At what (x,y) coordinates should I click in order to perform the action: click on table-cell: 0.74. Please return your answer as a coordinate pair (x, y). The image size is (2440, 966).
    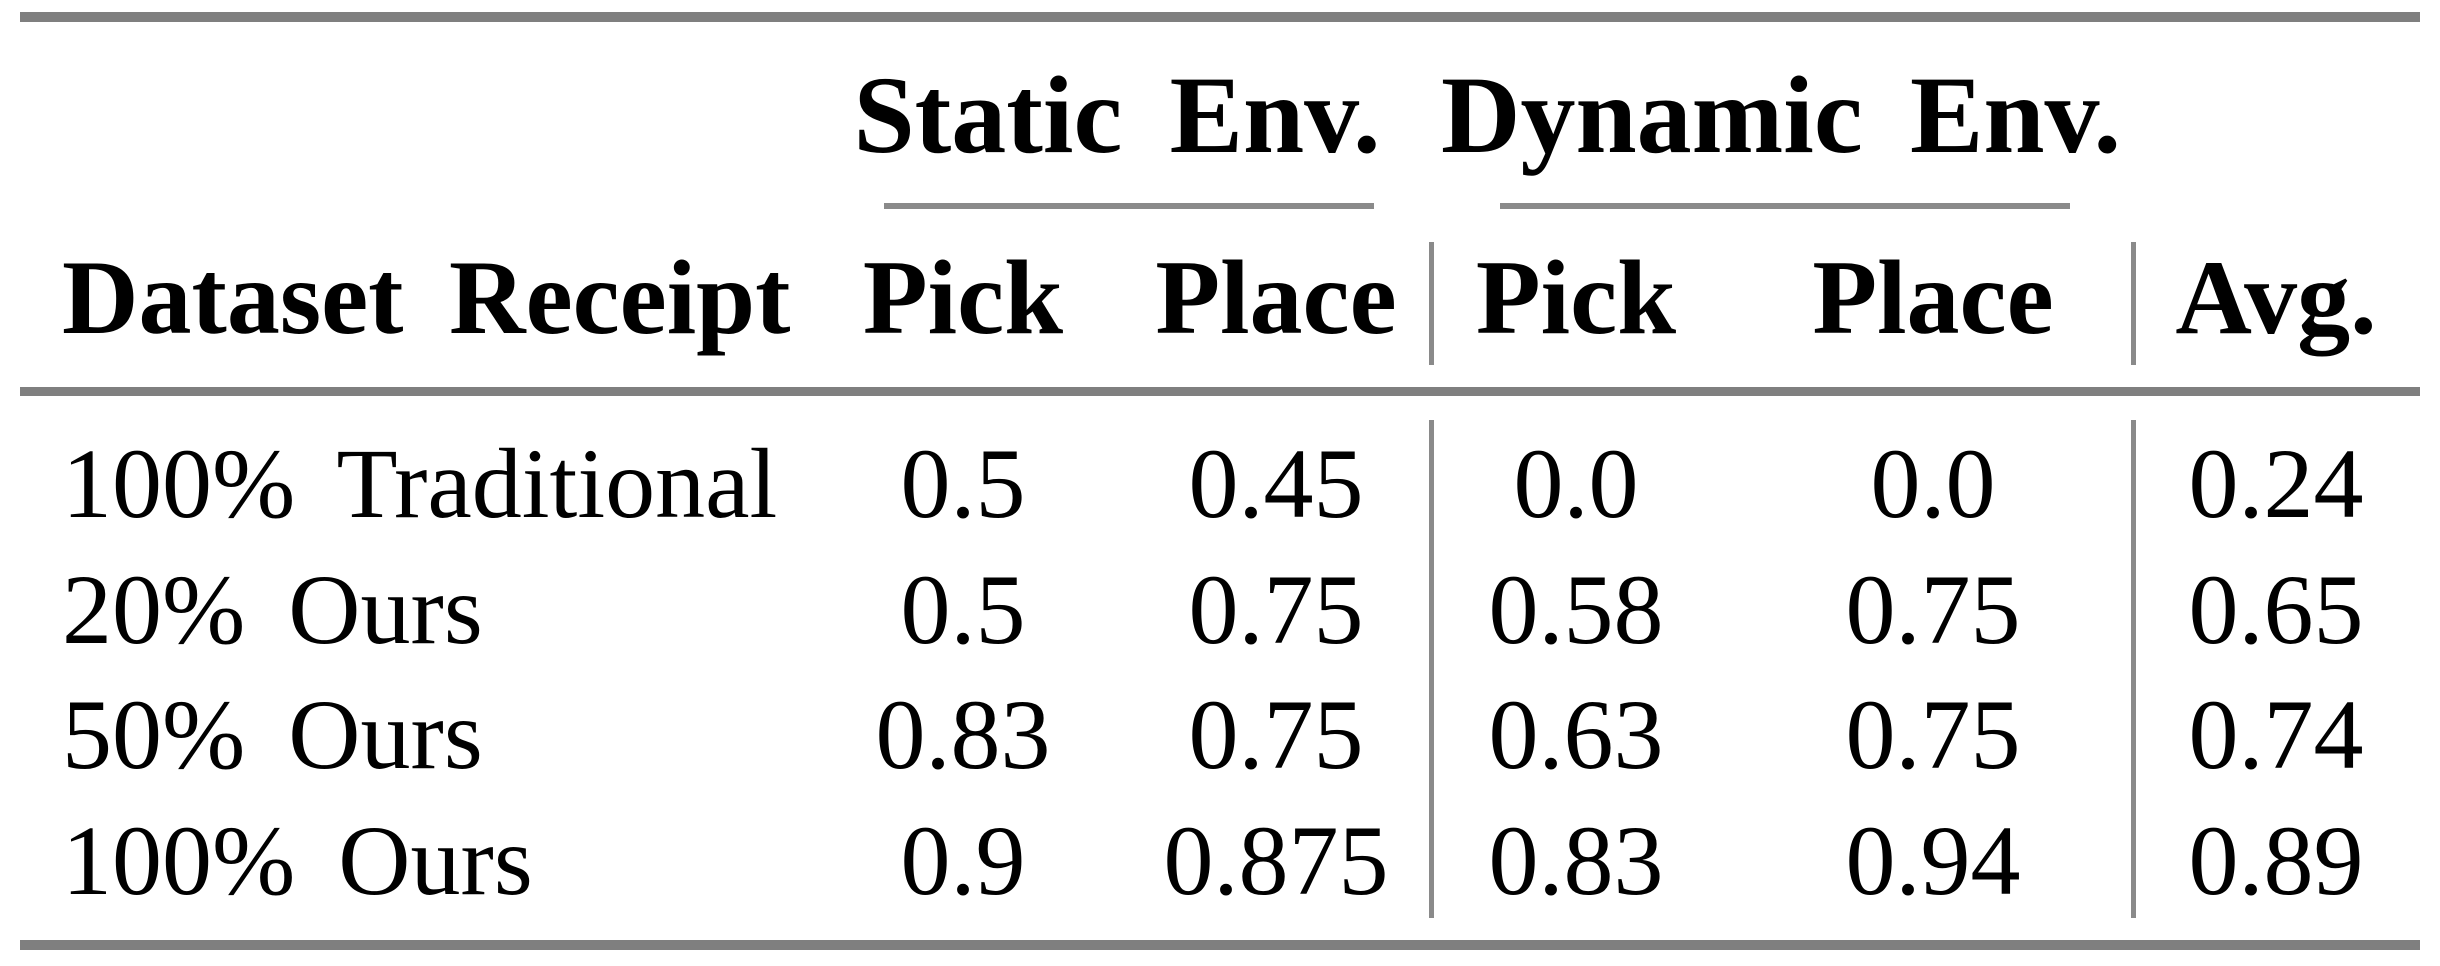
    Looking at the image, I should click on (2276, 734).